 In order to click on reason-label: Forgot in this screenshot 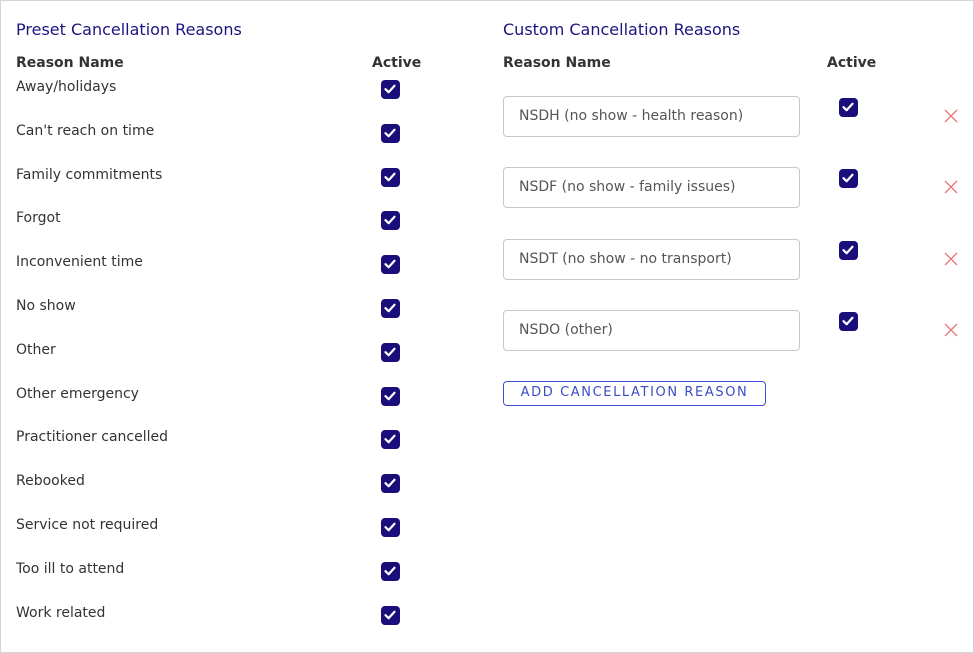, I will do `click(38, 218)`.